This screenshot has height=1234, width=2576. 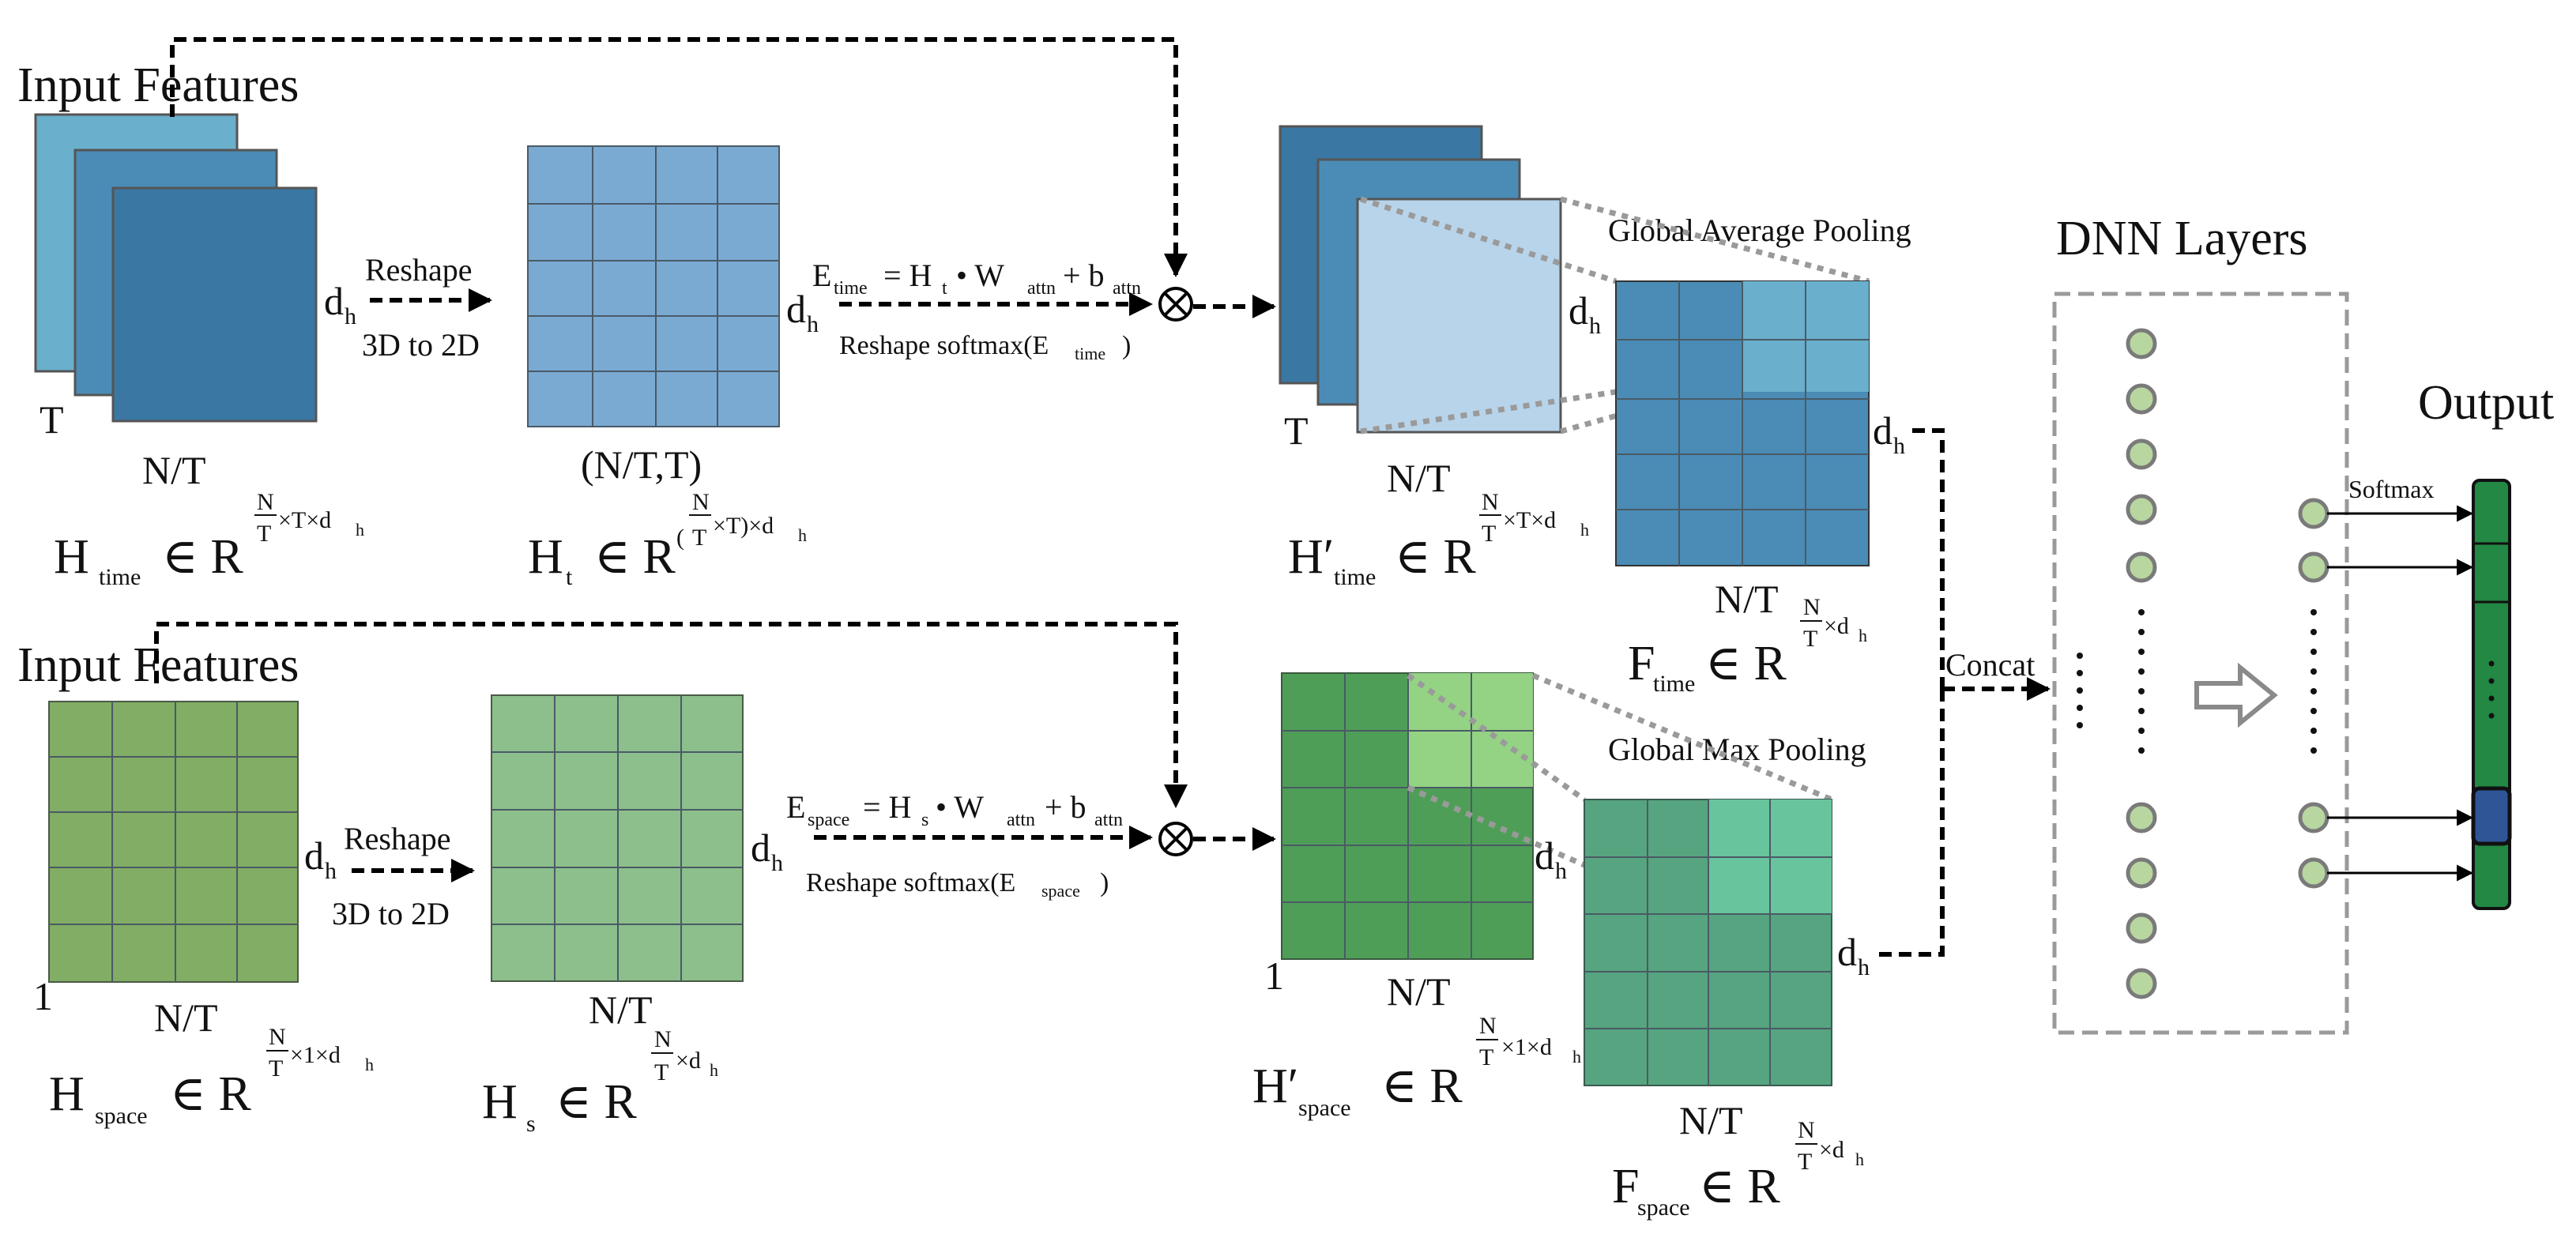 What do you see at coordinates (569, 577) in the screenshot?
I see `ht-sub: t` at bounding box center [569, 577].